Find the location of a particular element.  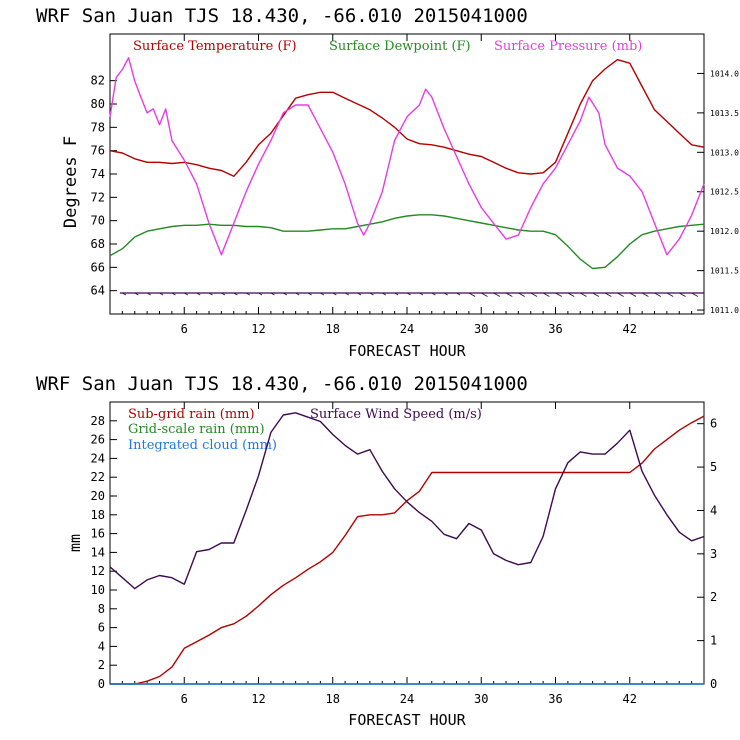

legend-entry: Surface Wind Speed (m/s) is located at coordinates (396, 414).